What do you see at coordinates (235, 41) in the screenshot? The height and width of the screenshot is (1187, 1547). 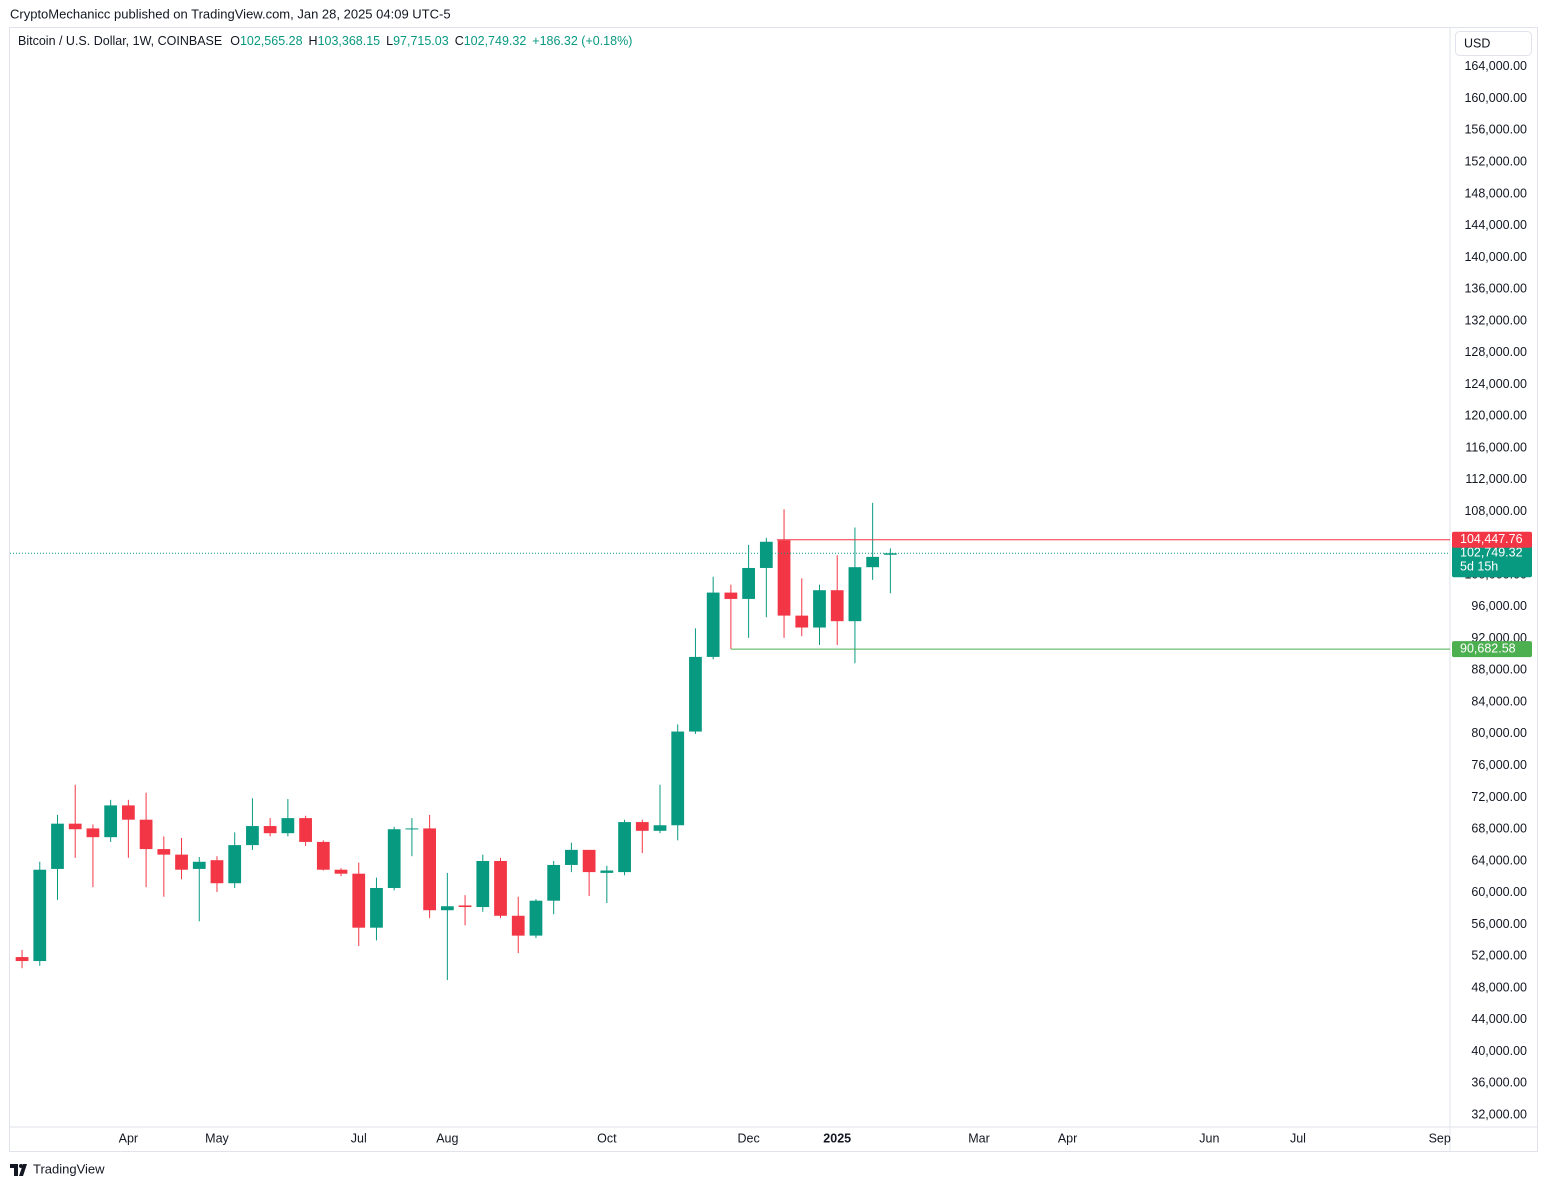 I see `ohlc-key: O` at bounding box center [235, 41].